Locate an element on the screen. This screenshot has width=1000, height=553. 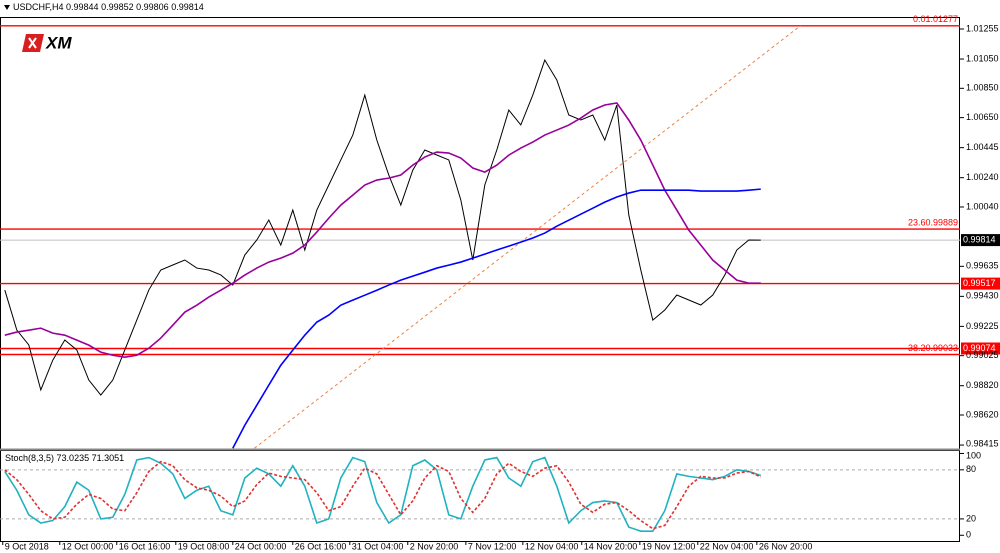
x-tick-label: 12 Nov 04:00 is located at coordinates (552, 546).